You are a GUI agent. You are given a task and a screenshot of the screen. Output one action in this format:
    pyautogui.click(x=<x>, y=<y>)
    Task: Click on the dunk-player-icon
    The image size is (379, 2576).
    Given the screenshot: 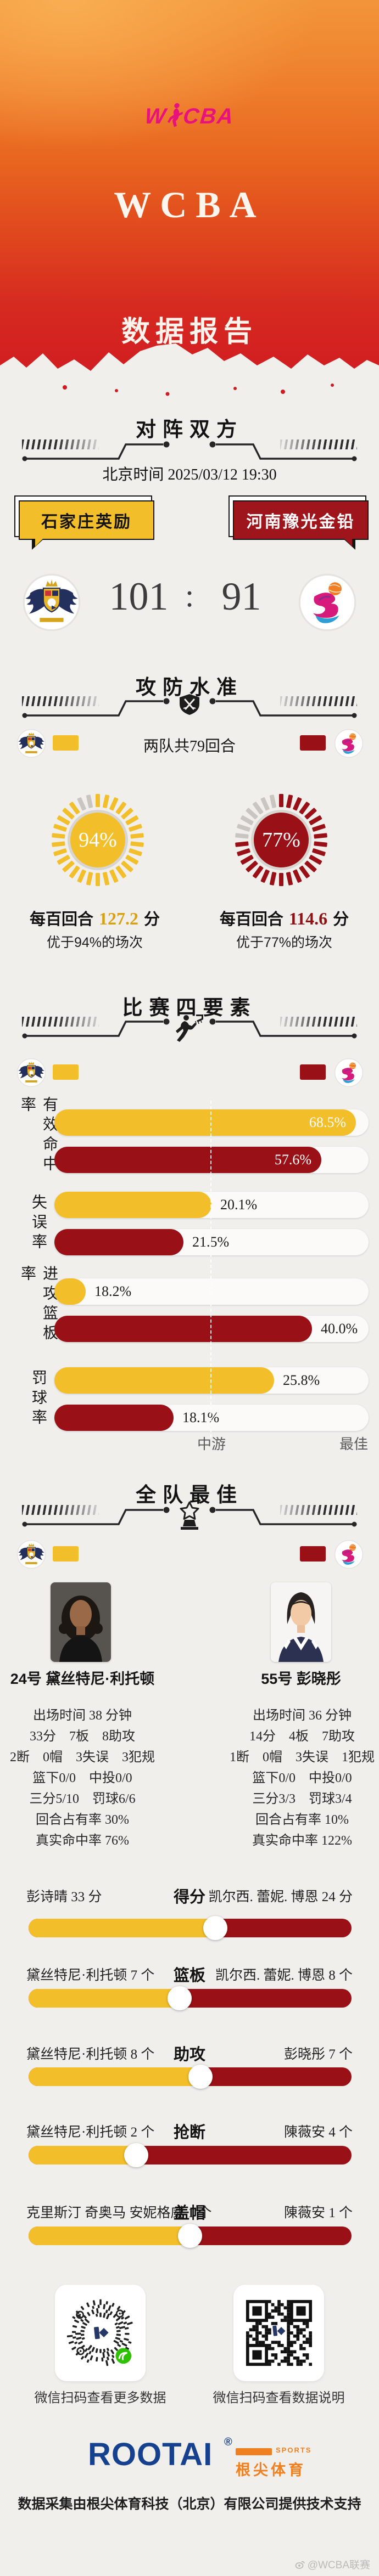 What is the action you would take?
    pyautogui.click(x=189, y=1028)
    